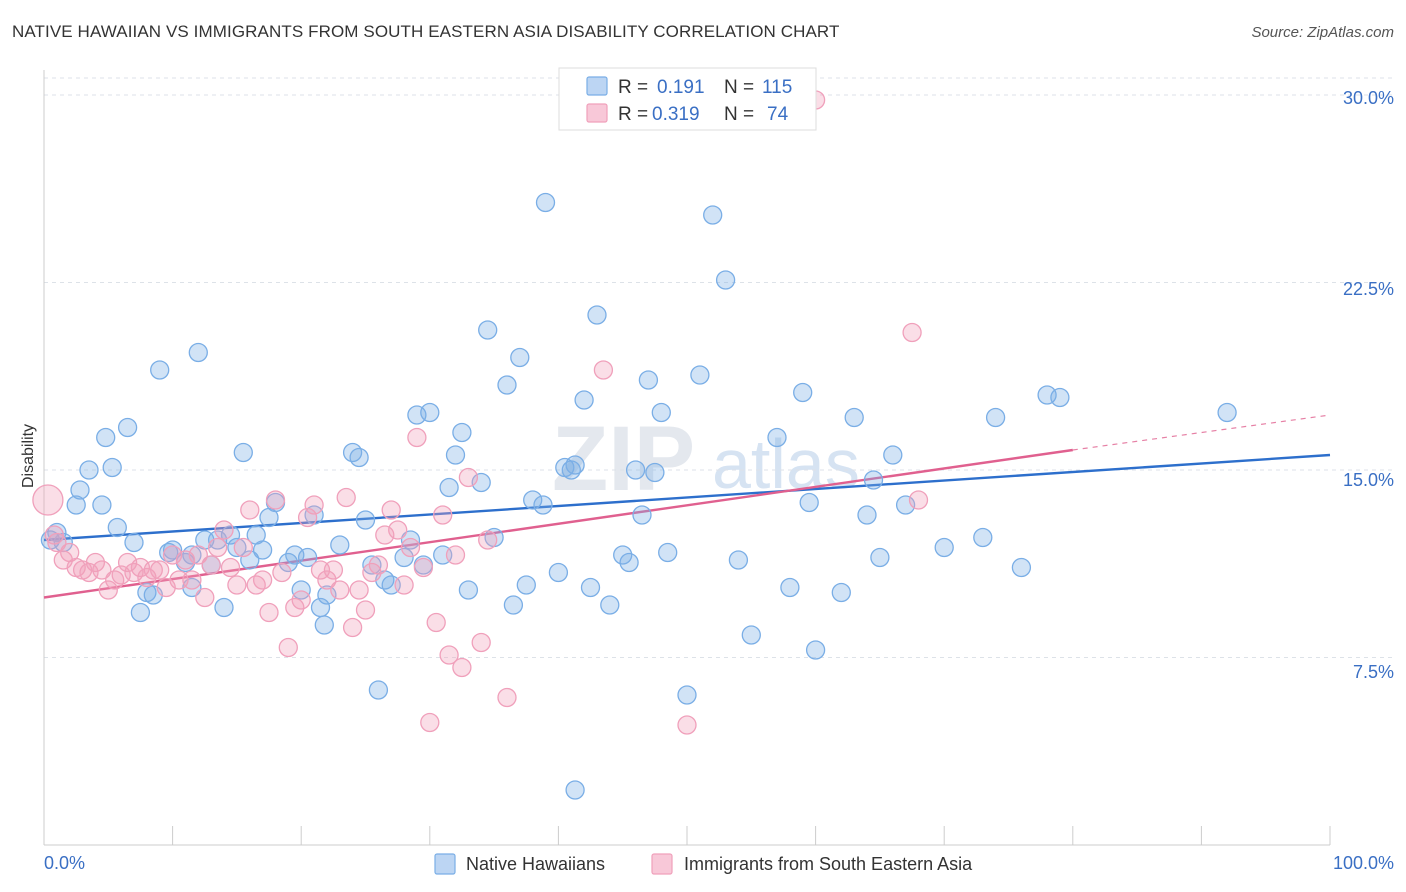  What do you see at coordinates (676, 114) in the screenshot?
I see `legend-r-value-2: 0.319` at bounding box center [676, 114].